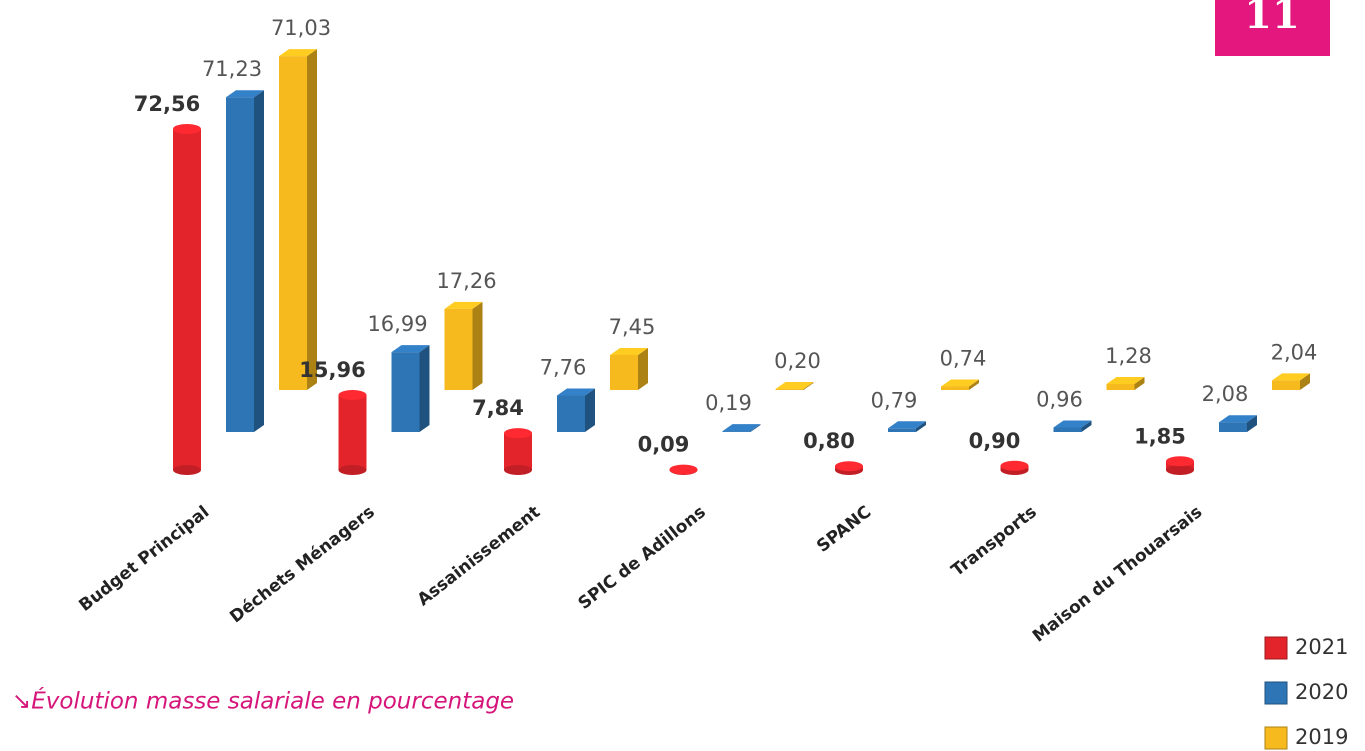 Image resolution: width=1365 pixels, height=751 pixels. Describe the element at coordinates (642, 558) in the screenshot. I see `x-tick-label: SPIC de Adillons` at that location.